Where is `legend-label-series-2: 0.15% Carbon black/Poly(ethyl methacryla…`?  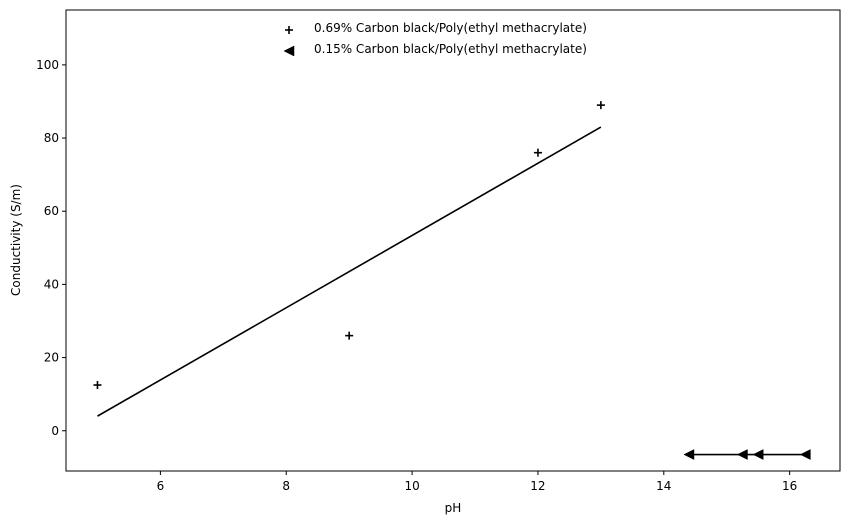 legend-label-series-2: 0.15% Carbon black/Poly(ethyl methacryla… is located at coordinates (450, 49).